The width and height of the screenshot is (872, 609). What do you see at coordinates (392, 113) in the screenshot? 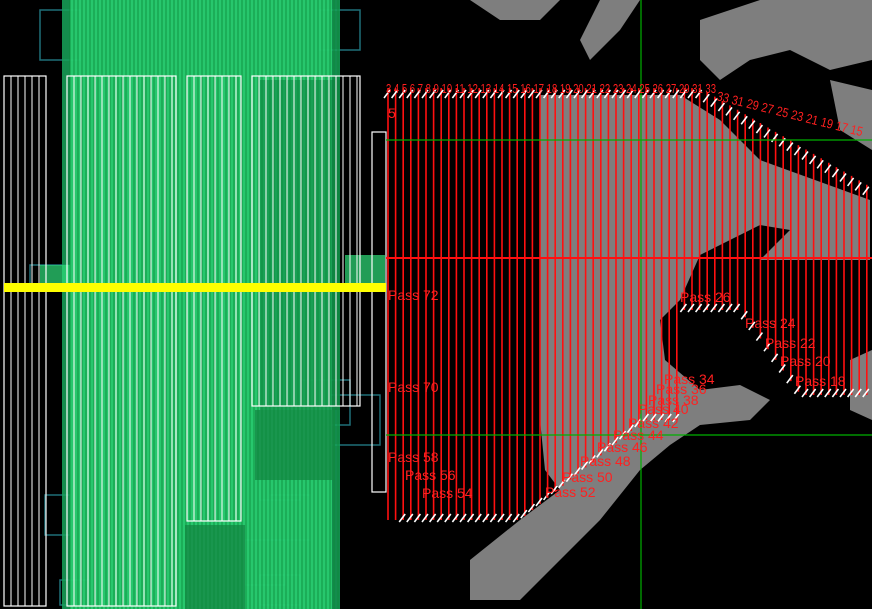
I see `label-left-marker: 5` at bounding box center [392, 113].